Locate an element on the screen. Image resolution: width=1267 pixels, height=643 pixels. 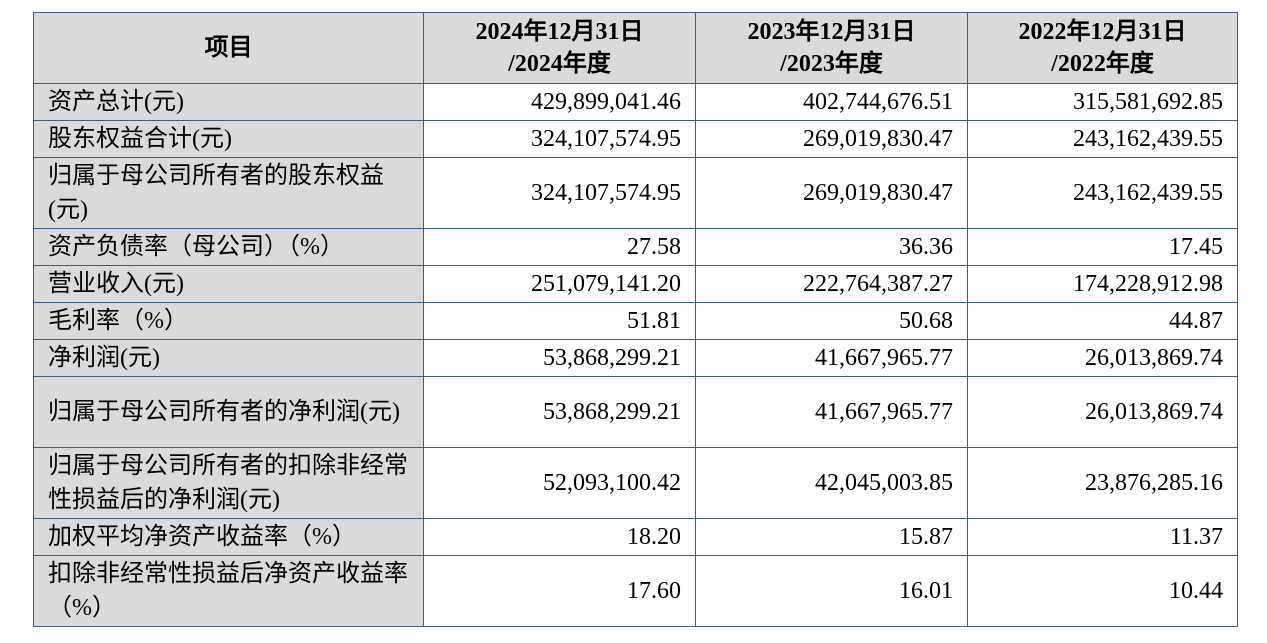
cell-value: 51.81 is located at coordinates (559, 321).